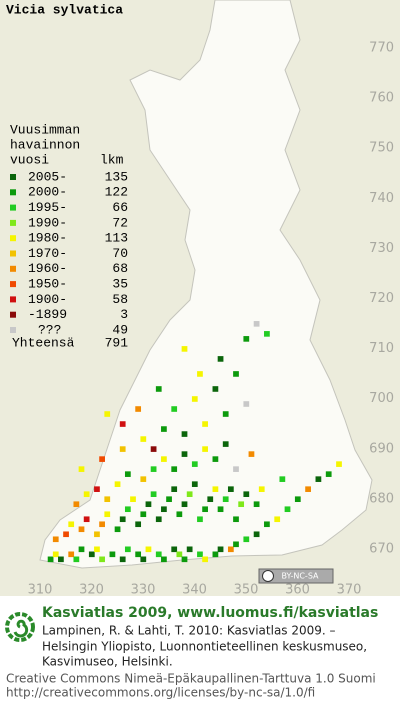 The image size is (400, 702). I want to click on legend-count: 70, so click(120, 253).